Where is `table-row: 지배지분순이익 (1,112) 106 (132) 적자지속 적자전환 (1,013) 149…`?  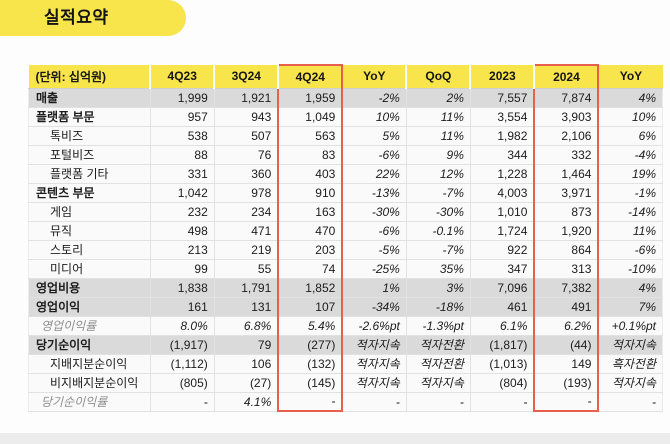
table-row: 지배지분순이익 (1,112) 106 (132) 적자지속 적자전환 (1,013) 149… is located at coordinates (346, 364).